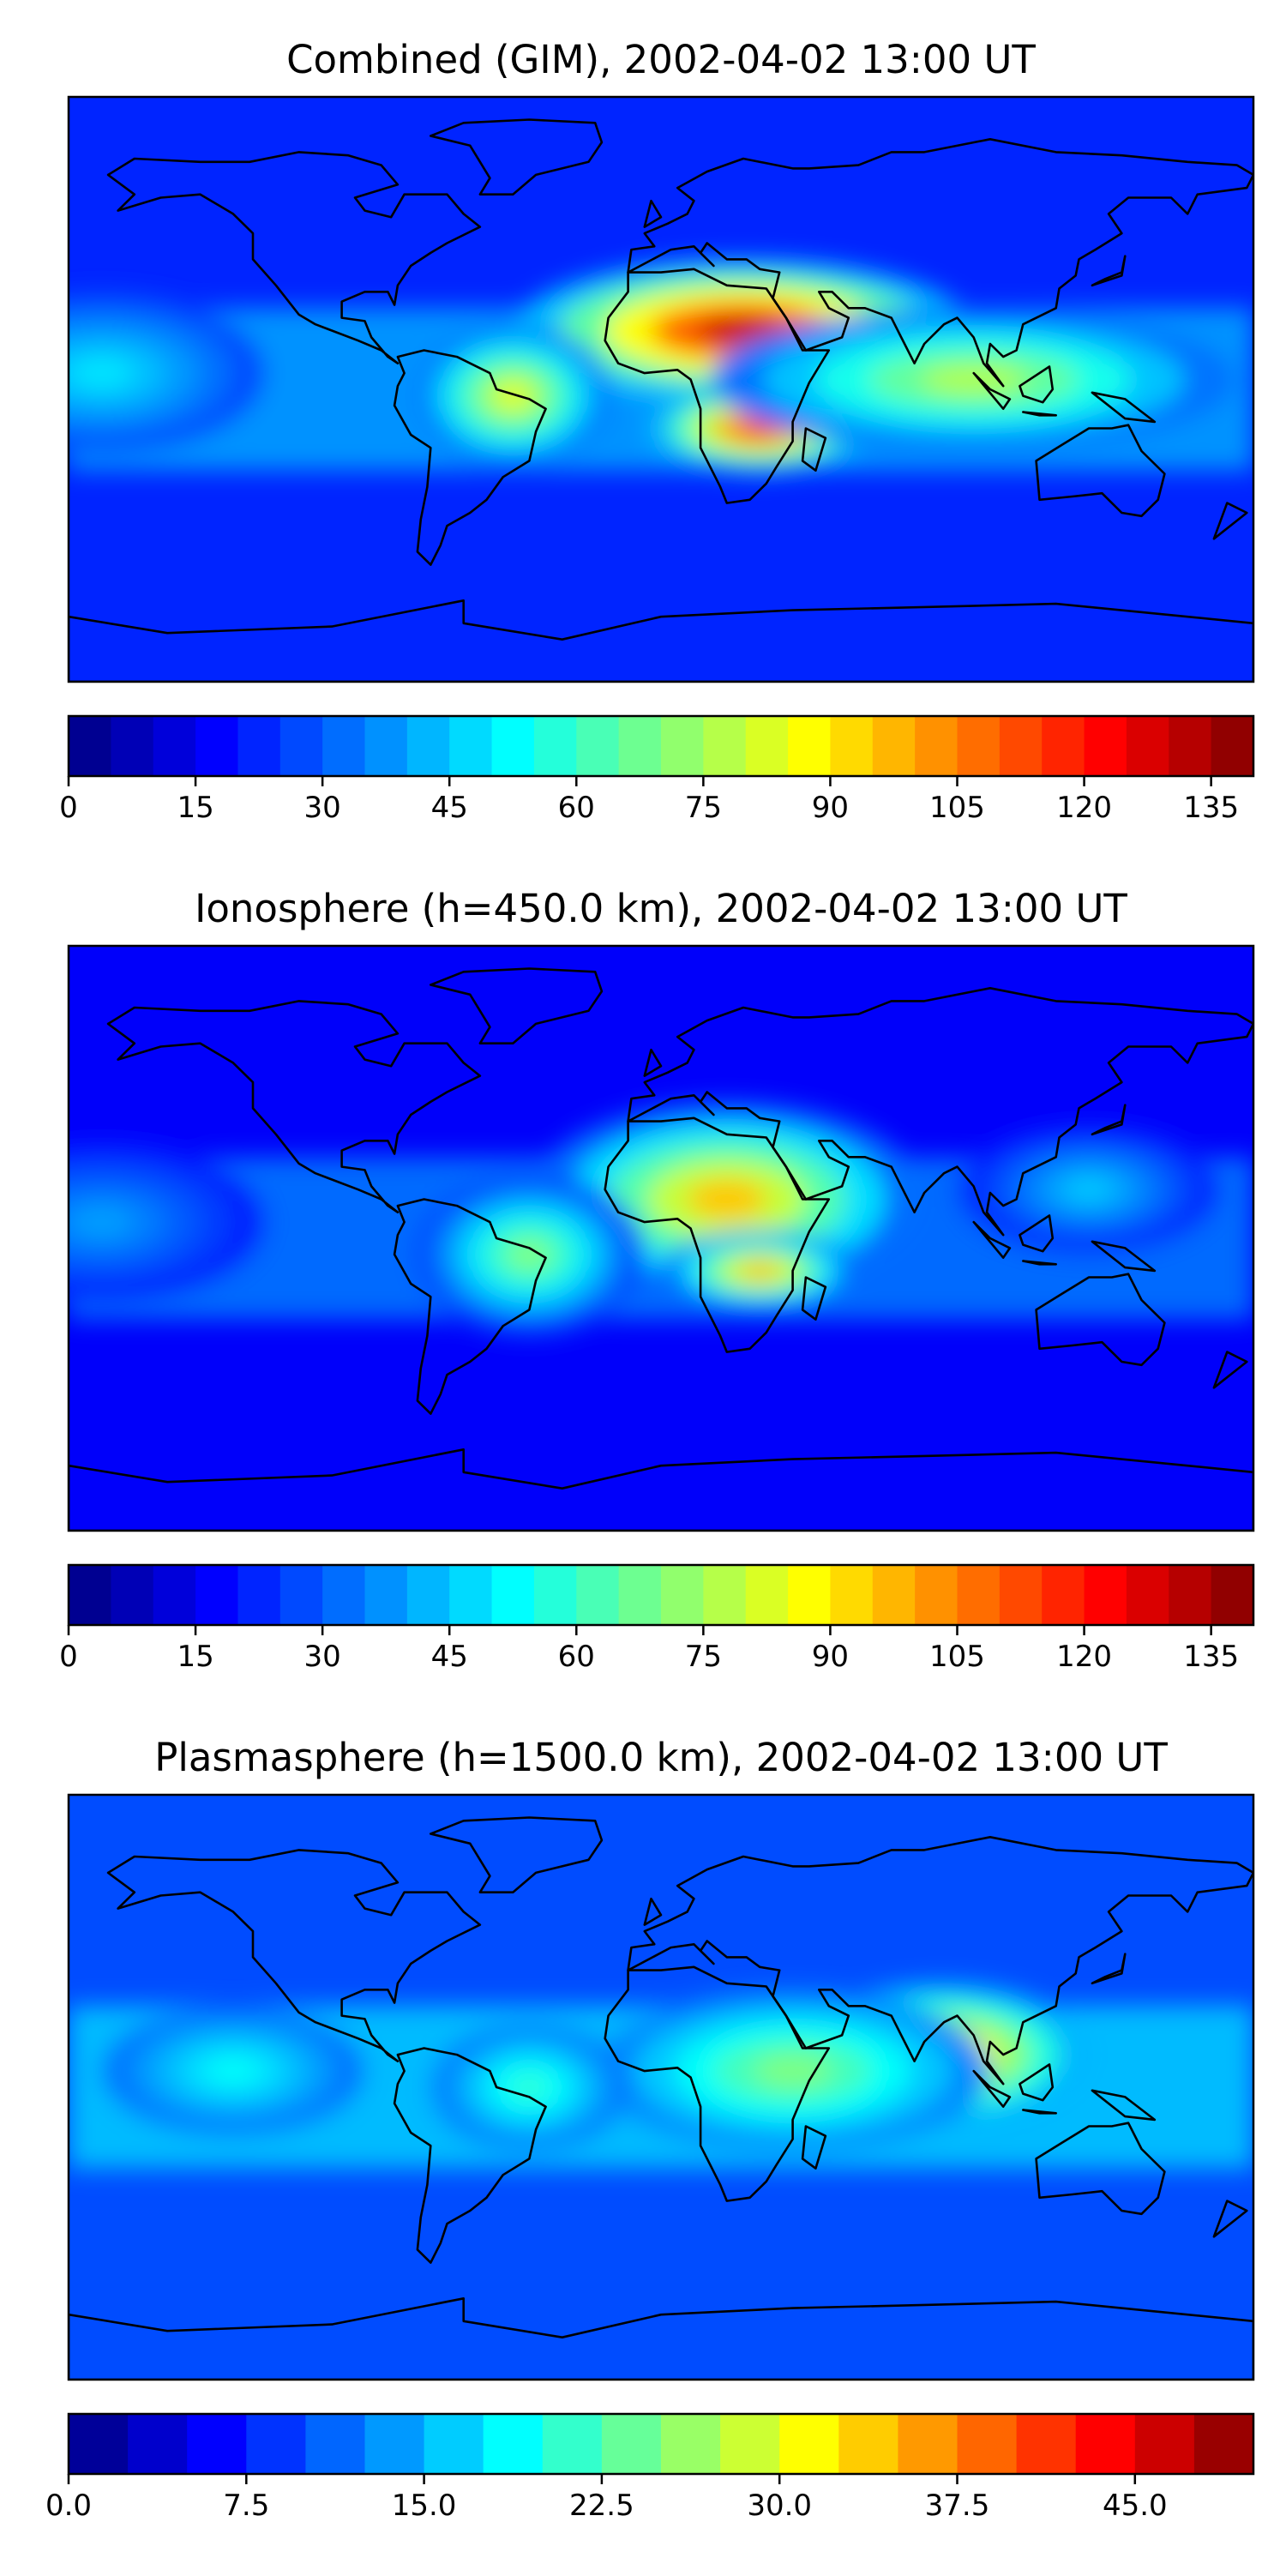 This screenshot has width=1286, height=2576. I want to click on colorbar-tick-label: 0.0, so click(68, 2506).